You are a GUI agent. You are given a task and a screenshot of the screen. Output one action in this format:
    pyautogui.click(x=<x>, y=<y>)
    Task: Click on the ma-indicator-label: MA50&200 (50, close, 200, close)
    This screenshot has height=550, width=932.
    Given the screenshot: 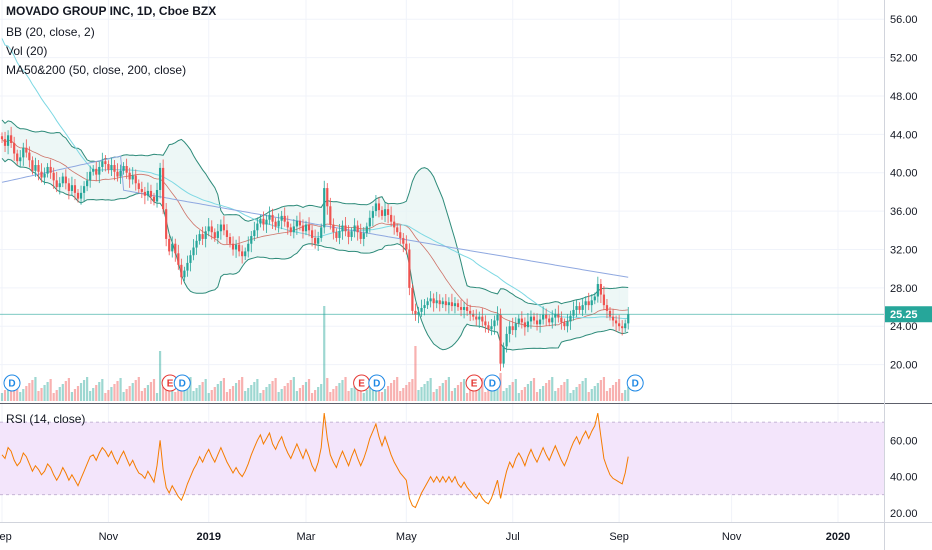 What is the action you would take?
    pyautogui.click(x=96, y=70)
    